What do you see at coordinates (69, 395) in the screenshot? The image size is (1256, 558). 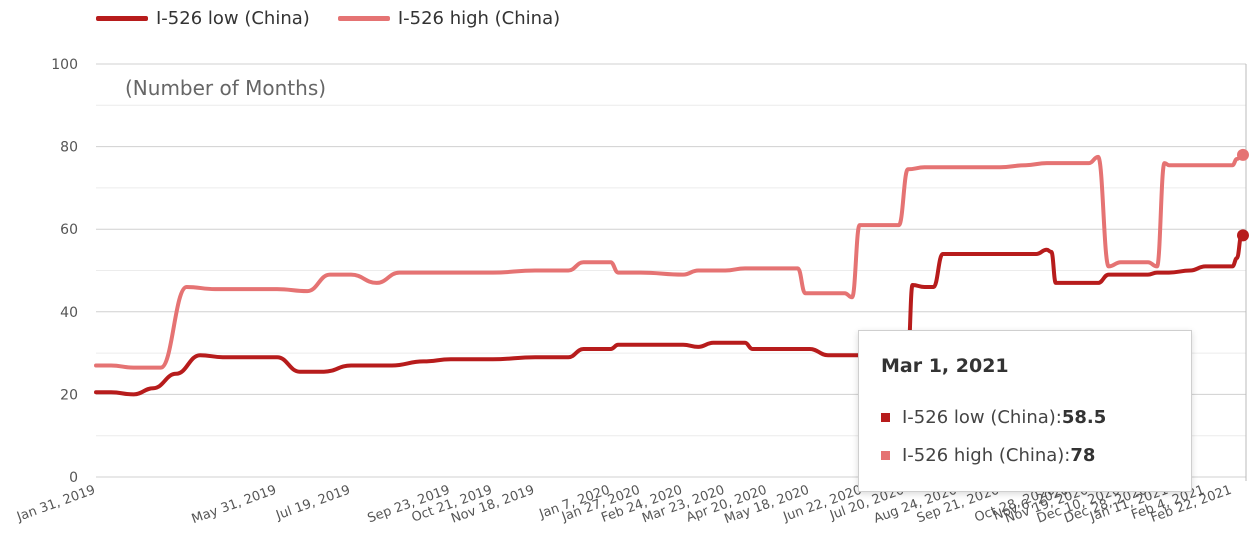 I see `y-tick-label: 20` at bounding box center [69, 395].